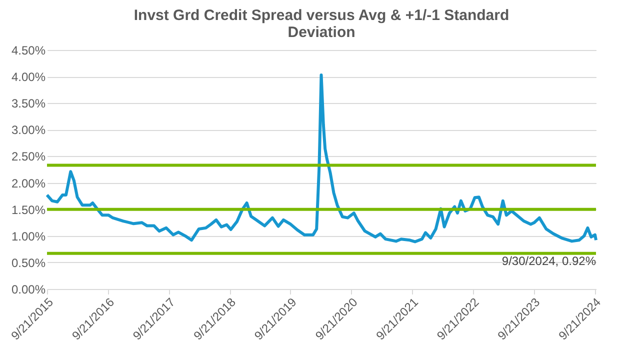 Image resolution: width=623 pixels, height=350 pixels. Describe the element at coordinates (28, 77) in the screenshot. I see `y-tick-label: 4.00%` at that location.